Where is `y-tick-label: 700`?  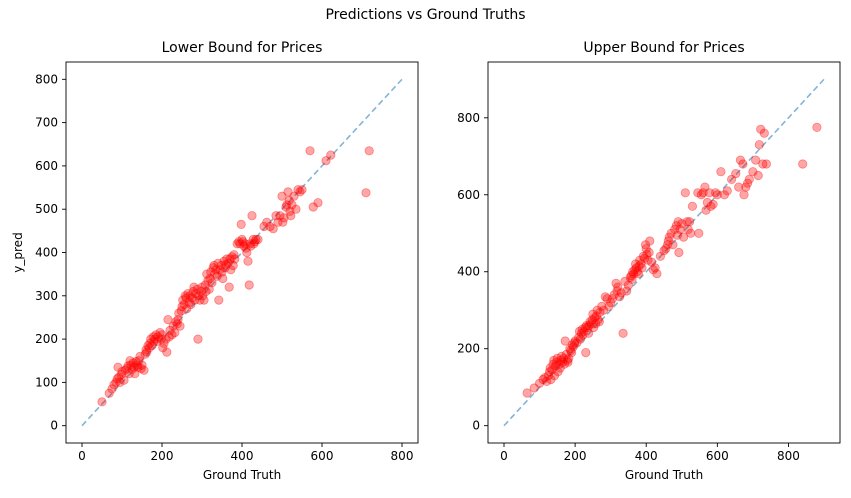 y-tick-label: 700 is located at coordinates (46, 123).